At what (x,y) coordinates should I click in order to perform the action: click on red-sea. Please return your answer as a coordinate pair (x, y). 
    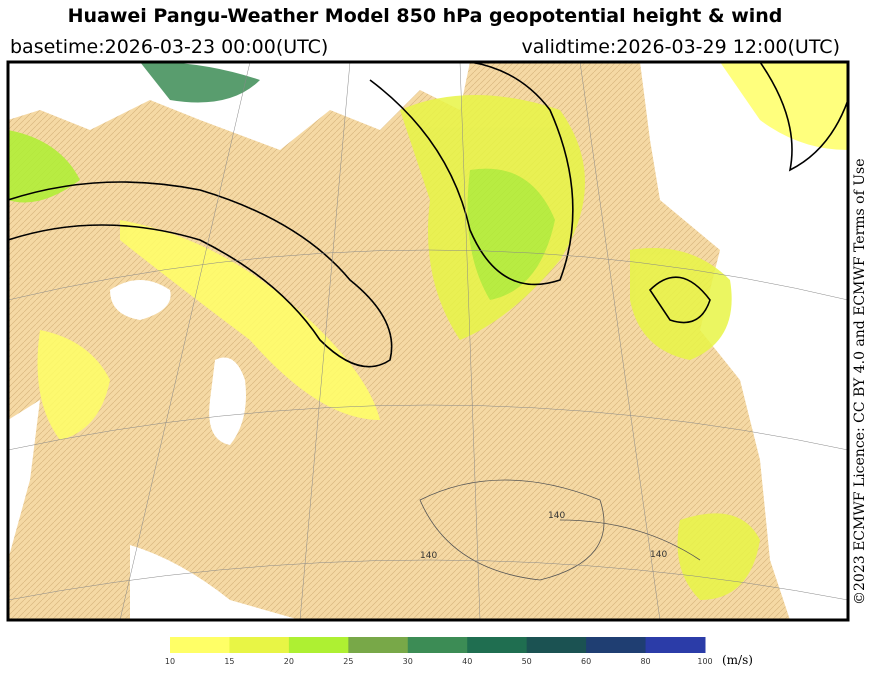
    Looking at the image, I should click on (24, 480).